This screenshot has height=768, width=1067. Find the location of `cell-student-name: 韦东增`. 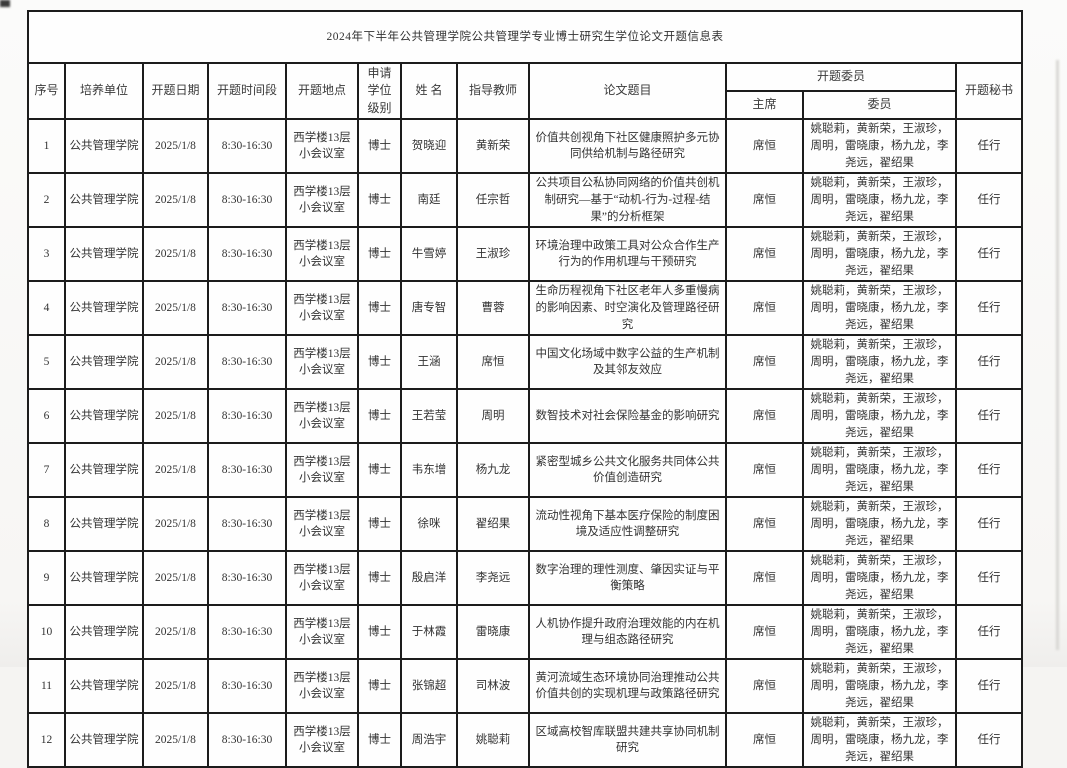

cell-student-name: 韦东增 is located at coordinates (429, 470).